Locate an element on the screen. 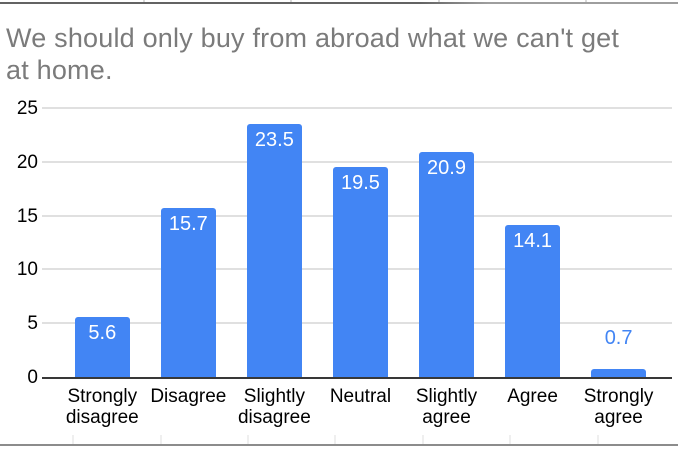 The image size is (678, 449). bar-value-label: 14.1 is located at coordinates (533, 241).